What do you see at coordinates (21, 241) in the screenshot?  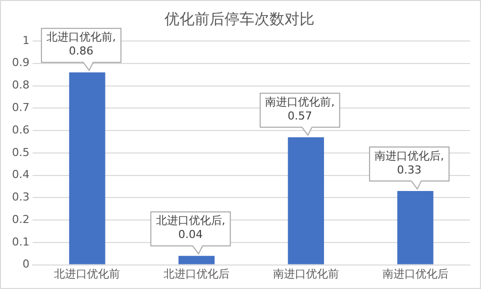 I see `y-tick-label: 0.1` at bounding box center [21, 241].